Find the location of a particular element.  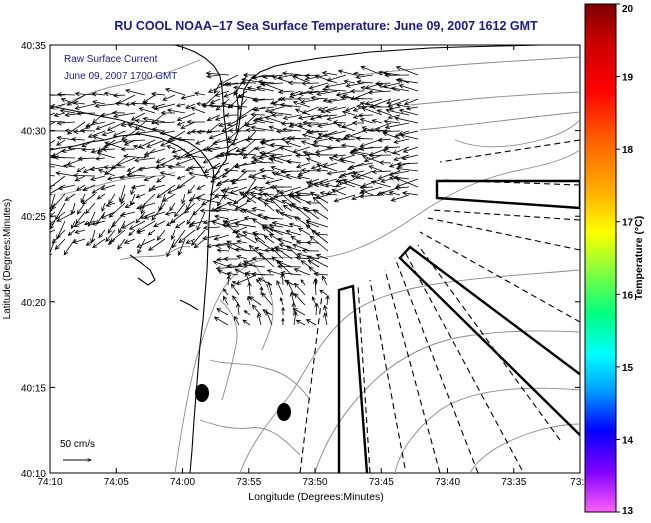

box-diagonal is located at coordinates (489, 341).